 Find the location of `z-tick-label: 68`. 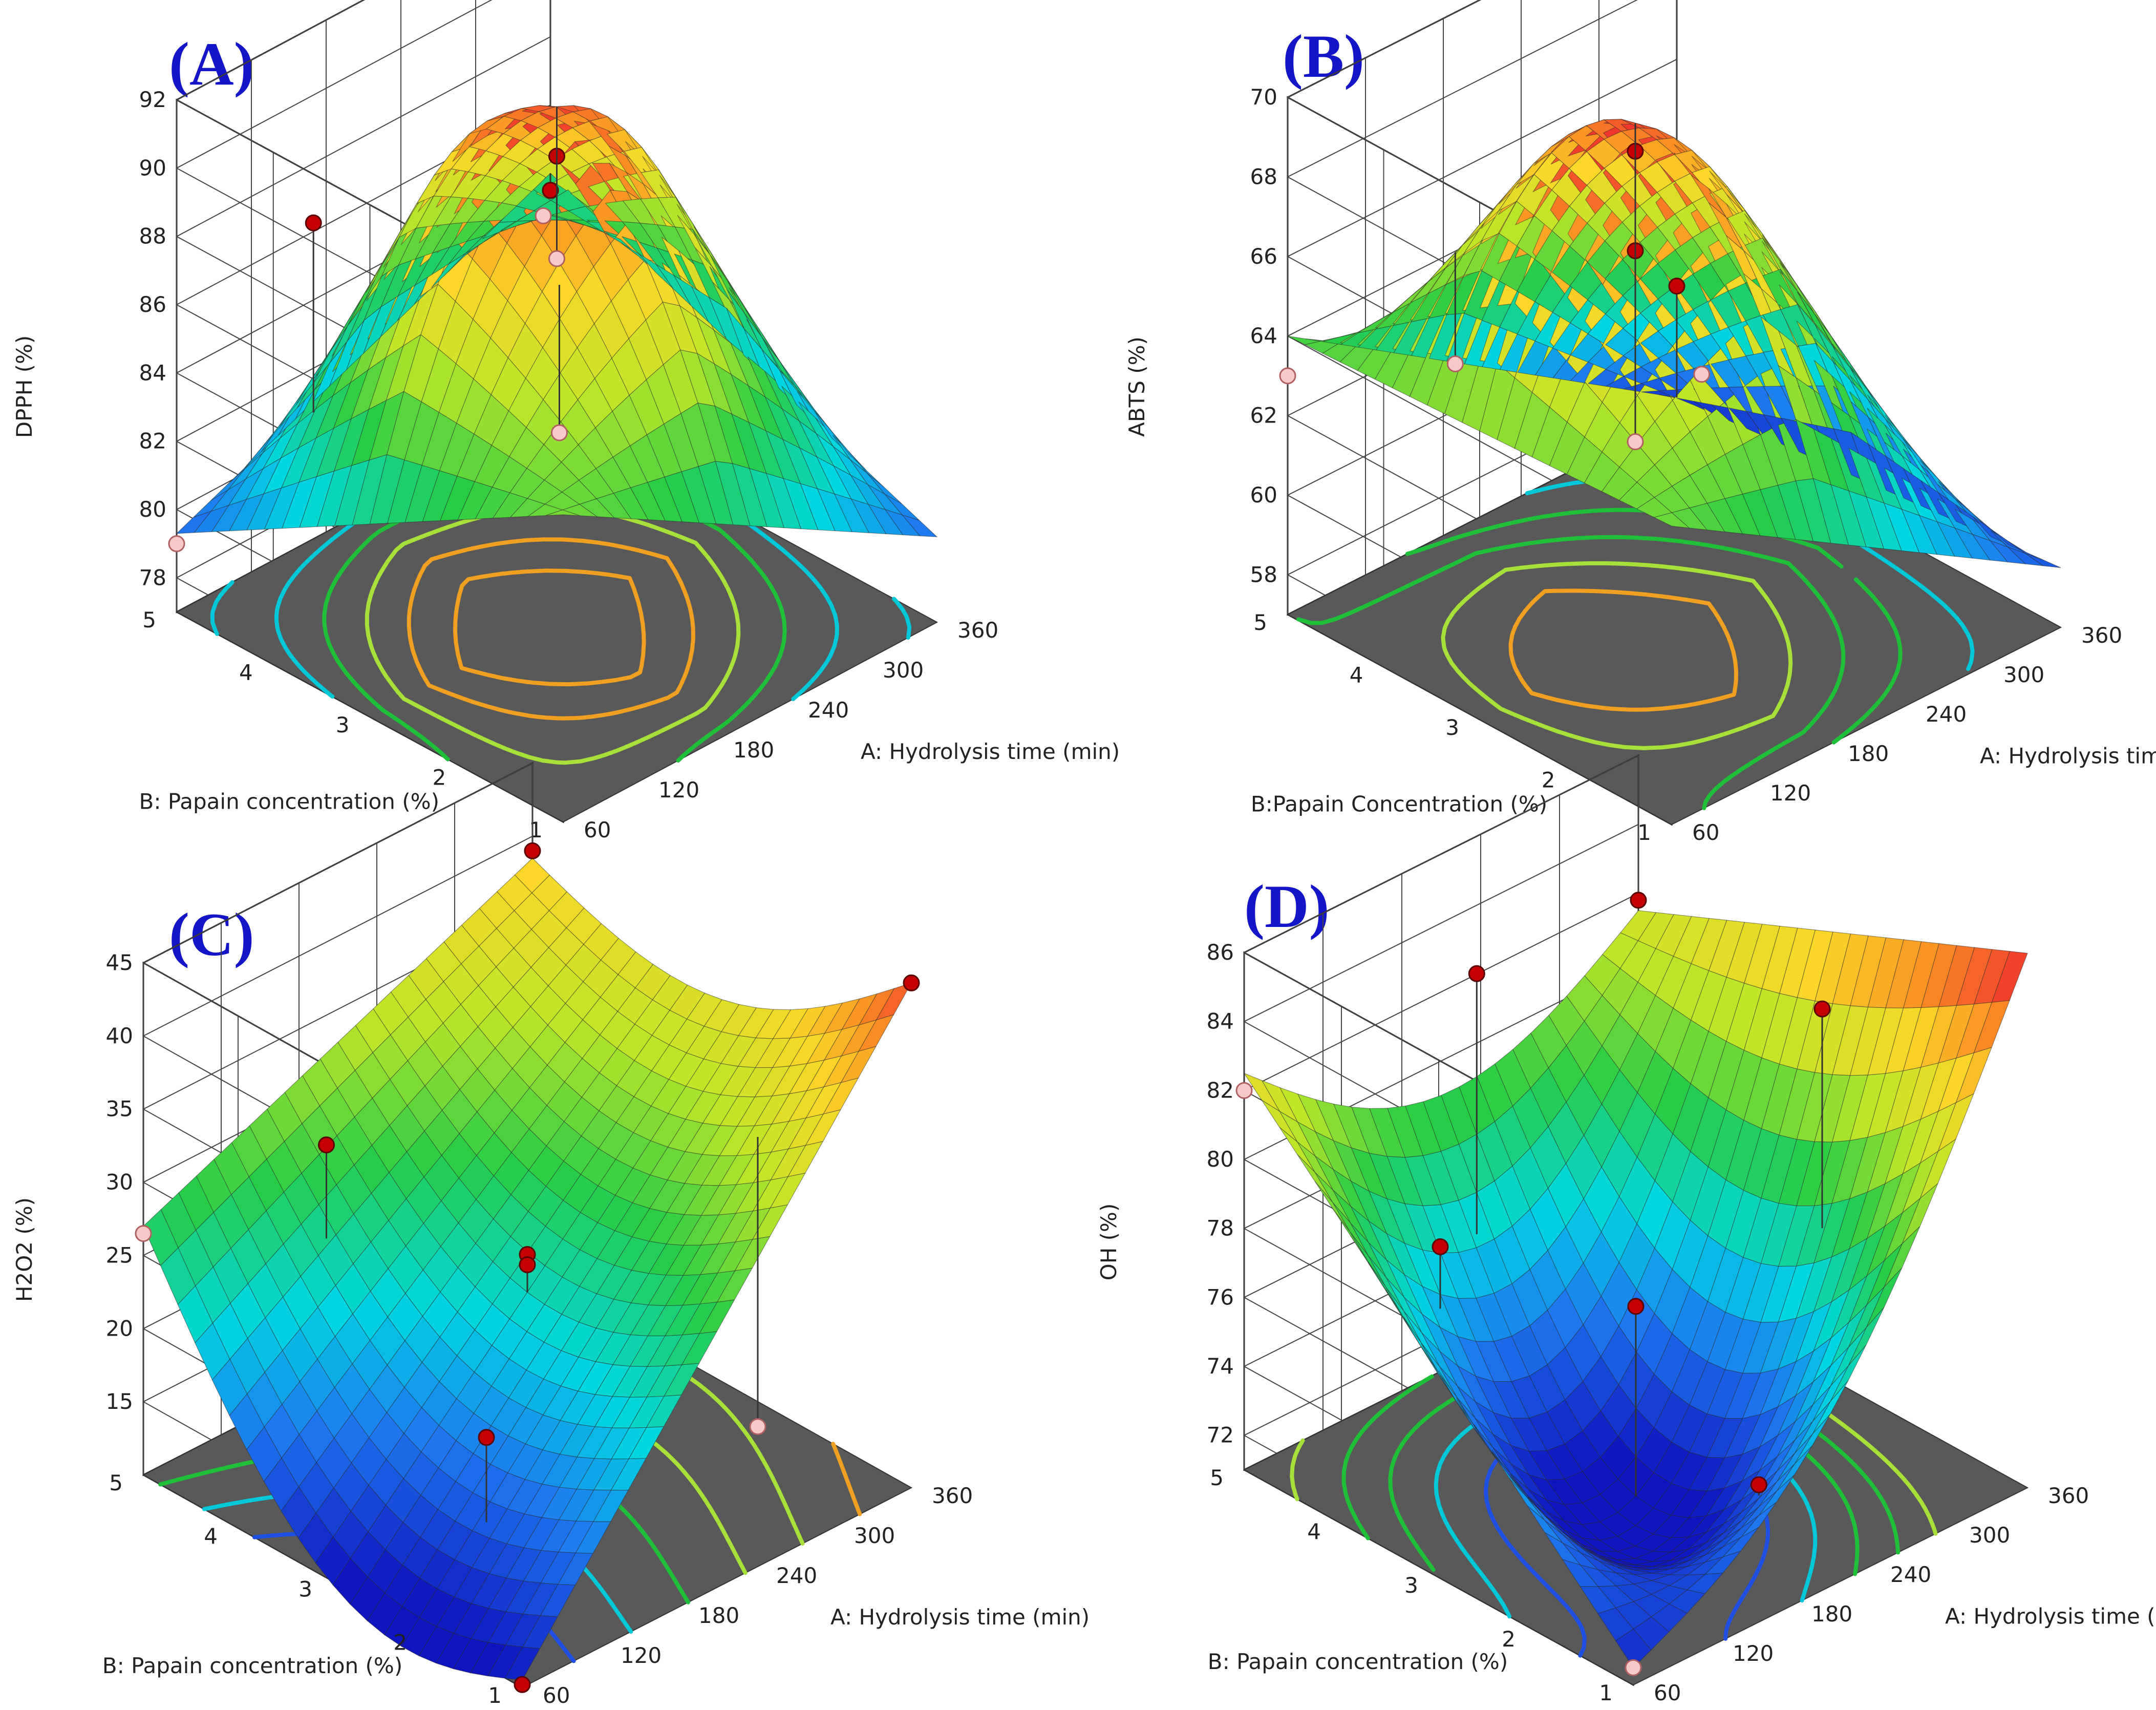

z-tick-label: 68 is located at coordinates (1263, 177).